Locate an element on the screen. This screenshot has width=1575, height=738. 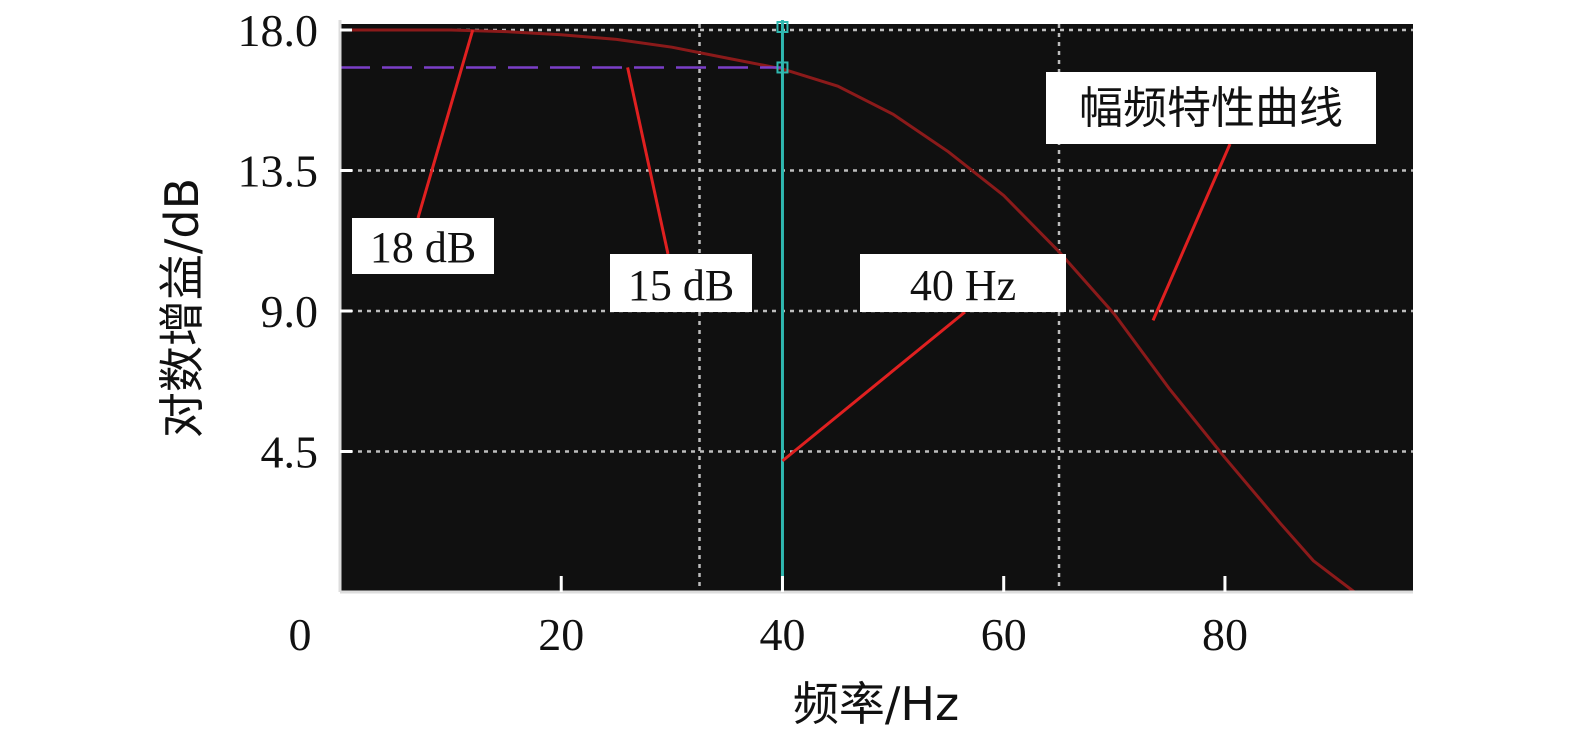
annotation-label: 幅频特性曲线 is located at coordinates (1211, 108).